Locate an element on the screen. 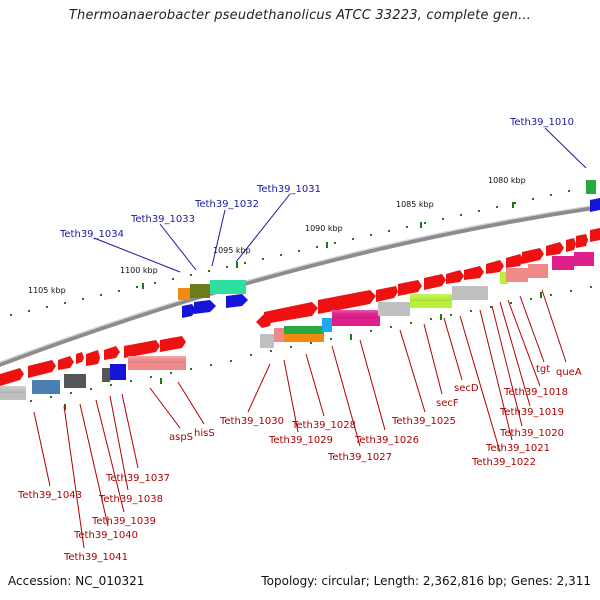 The image size is (600, 600). gene-label-tgt: tgt is located at coordinates (543, 369).